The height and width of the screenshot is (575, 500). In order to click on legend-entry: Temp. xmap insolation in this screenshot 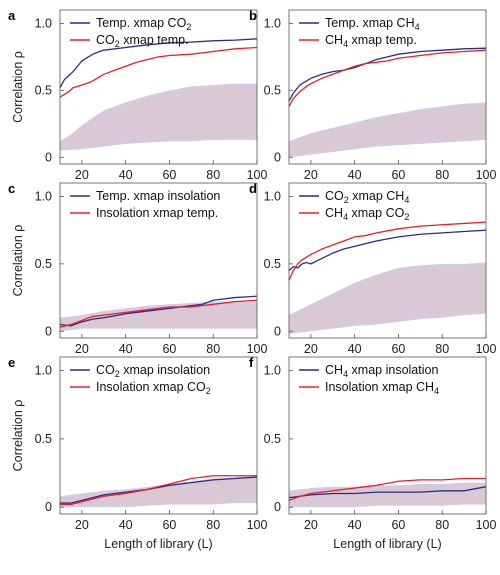, I will do `click(158, 196)`.